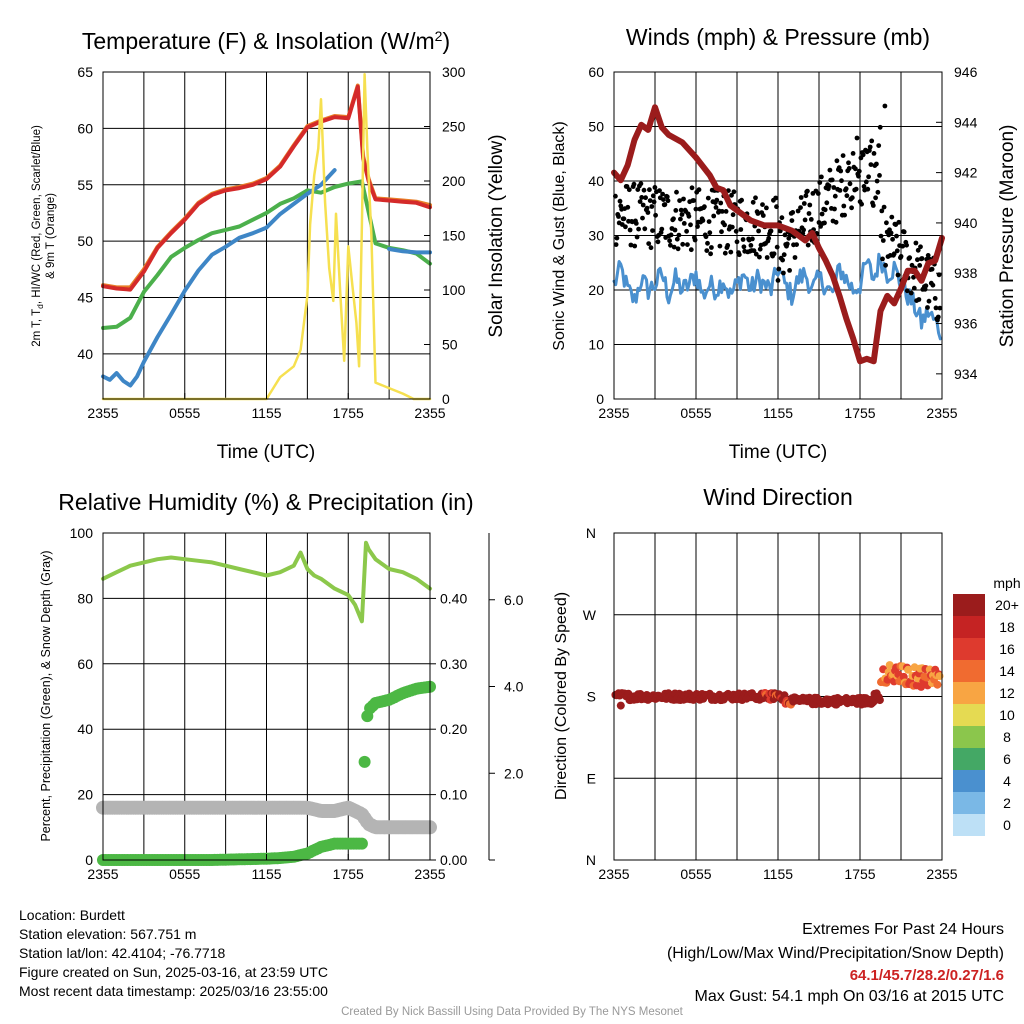  Describe the element at coordinates (266, 413) in the screenshot. I see `temperature-xtick-label: 1155` at that location.